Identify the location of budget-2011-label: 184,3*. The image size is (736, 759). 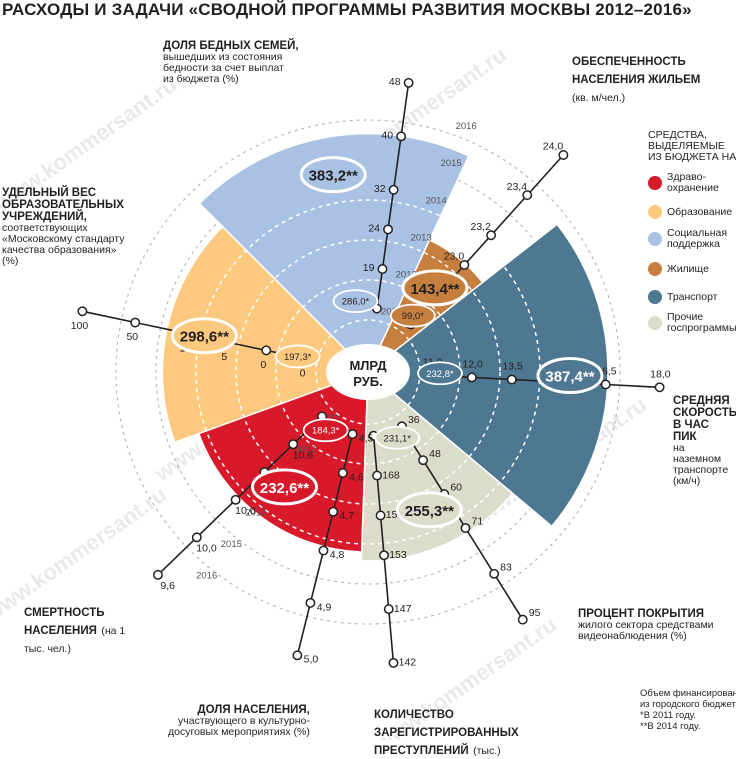
(326, 431).